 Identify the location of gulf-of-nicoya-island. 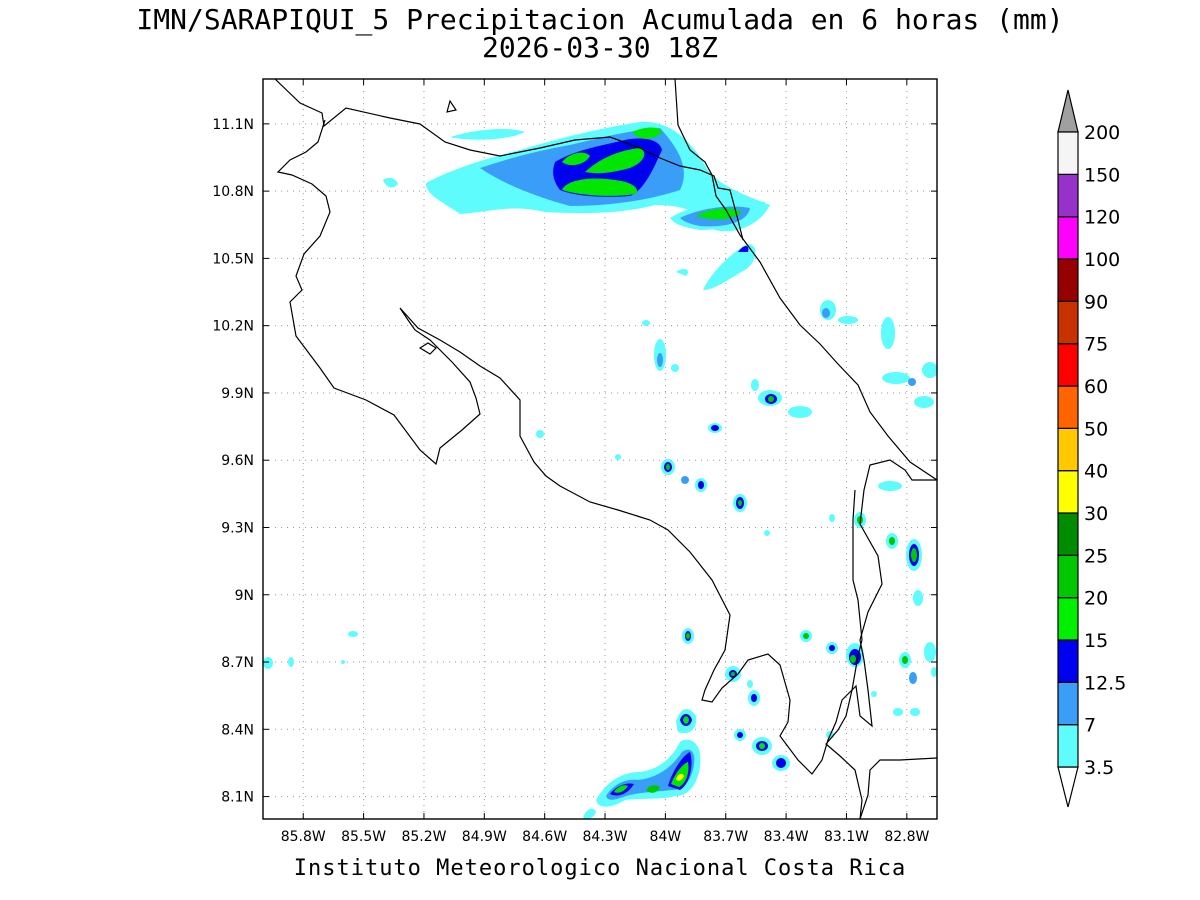
(427, 348).